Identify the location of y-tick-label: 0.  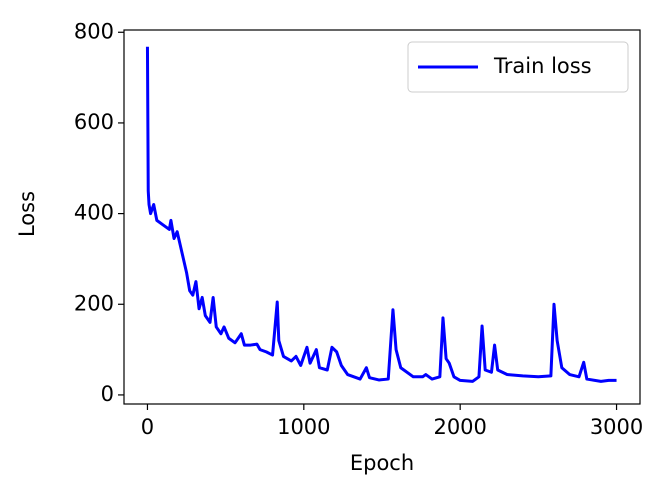
(107, 394).